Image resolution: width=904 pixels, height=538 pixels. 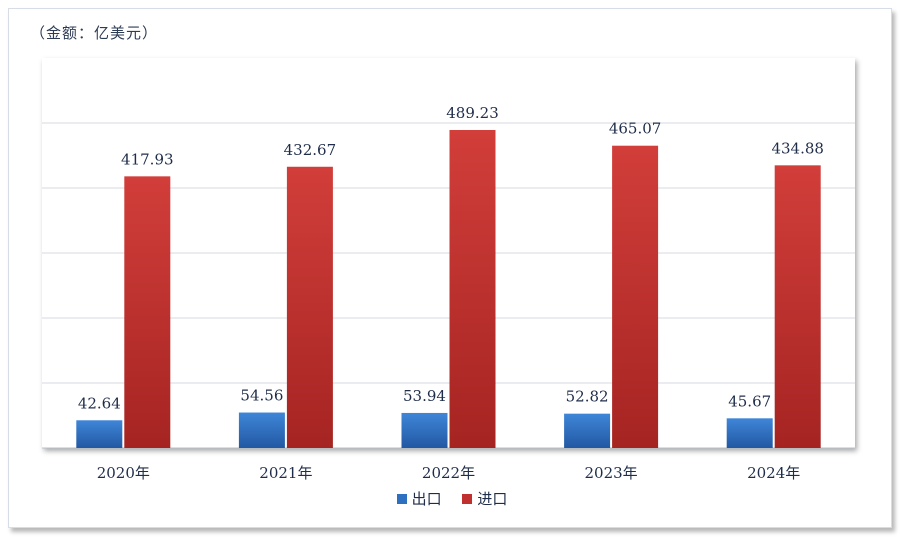 I want to click on import-value-label: 489.23, so click(x=472, y=113).